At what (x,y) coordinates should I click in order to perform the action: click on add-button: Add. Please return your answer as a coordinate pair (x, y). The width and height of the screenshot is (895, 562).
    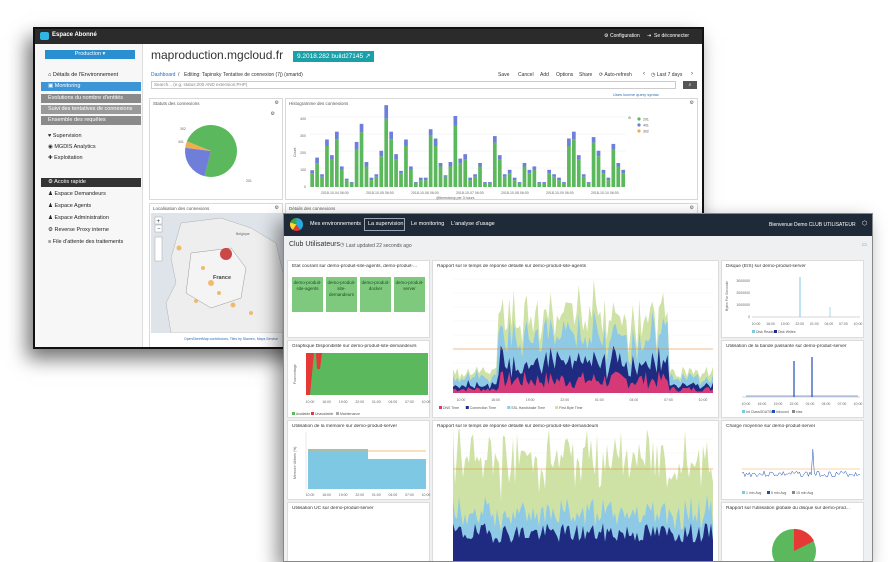
    Looking at the image, I should click on (544, 75).